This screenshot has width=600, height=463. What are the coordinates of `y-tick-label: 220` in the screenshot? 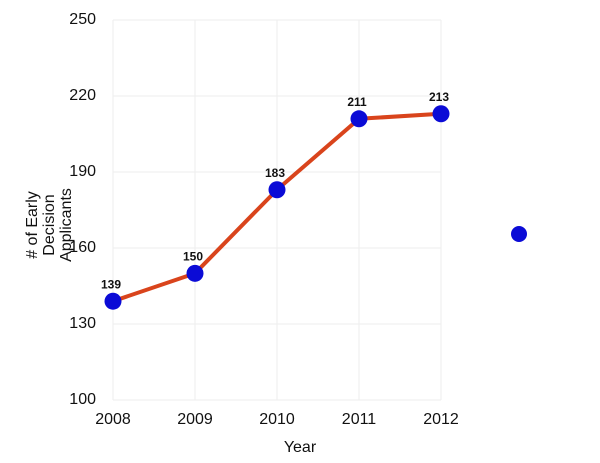 It's located at (82, 95).